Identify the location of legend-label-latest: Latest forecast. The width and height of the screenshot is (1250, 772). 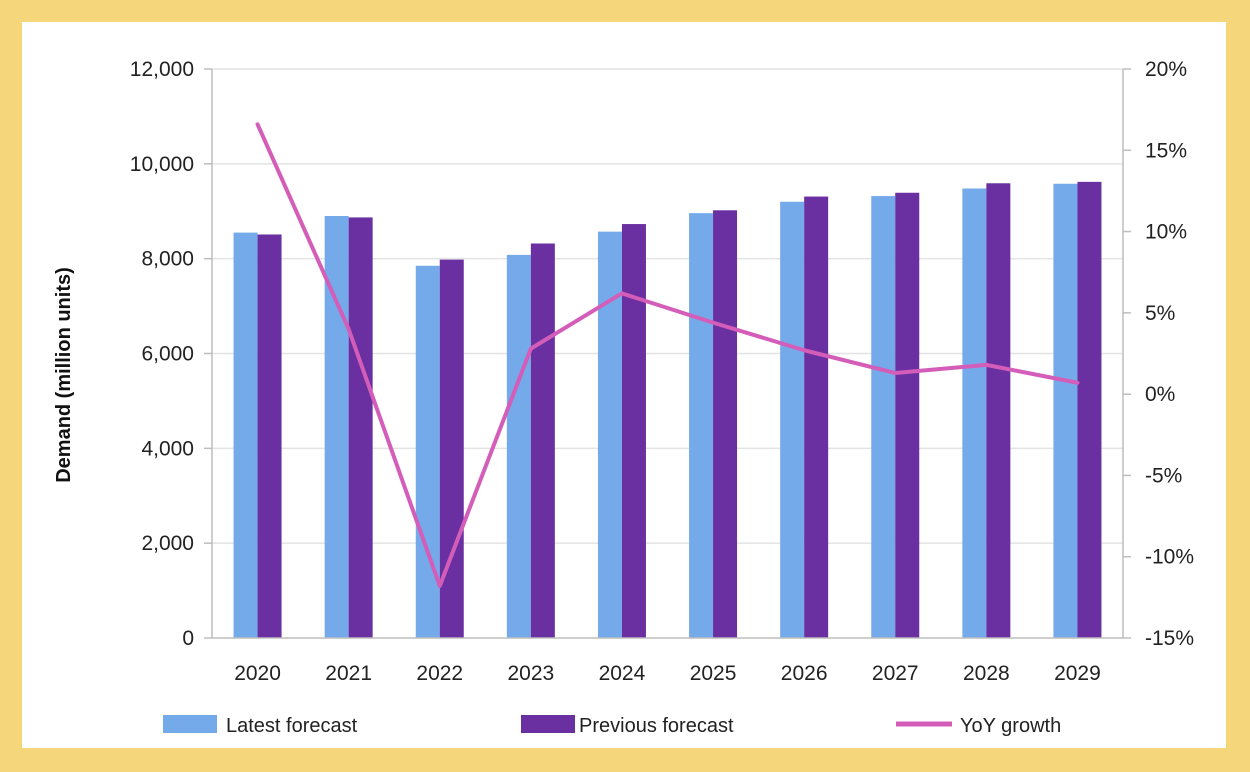
(292, 726).